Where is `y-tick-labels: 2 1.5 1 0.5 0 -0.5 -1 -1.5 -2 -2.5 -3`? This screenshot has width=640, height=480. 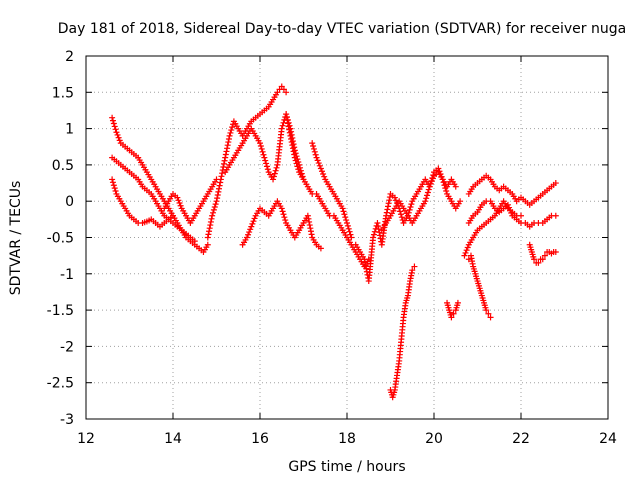
y-tick-labels: 2 1.5 1 0.5 0 -0.5 -1 -1.5 -2 -2.5 -3 is located at coordinates (60, 238).